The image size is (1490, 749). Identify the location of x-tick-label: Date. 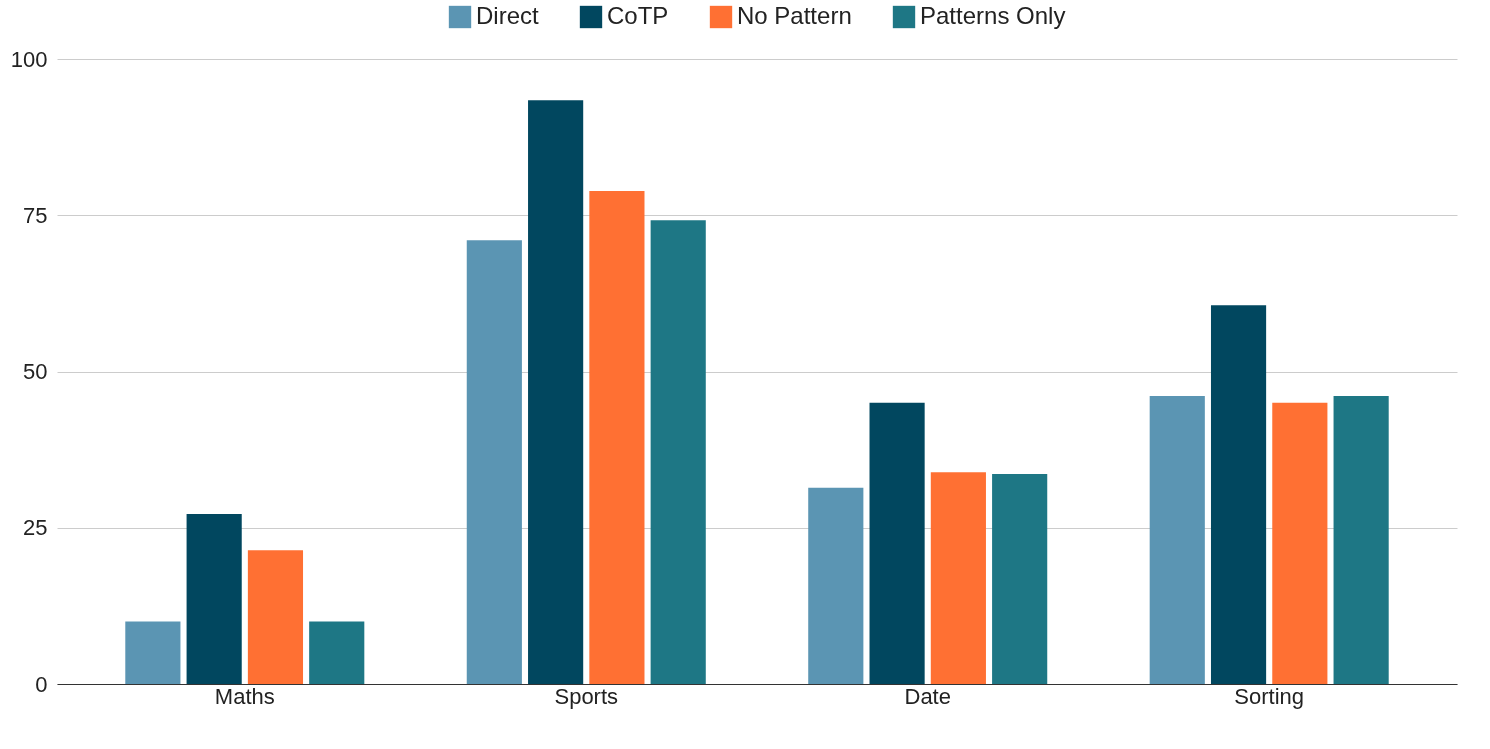
(927, 696).